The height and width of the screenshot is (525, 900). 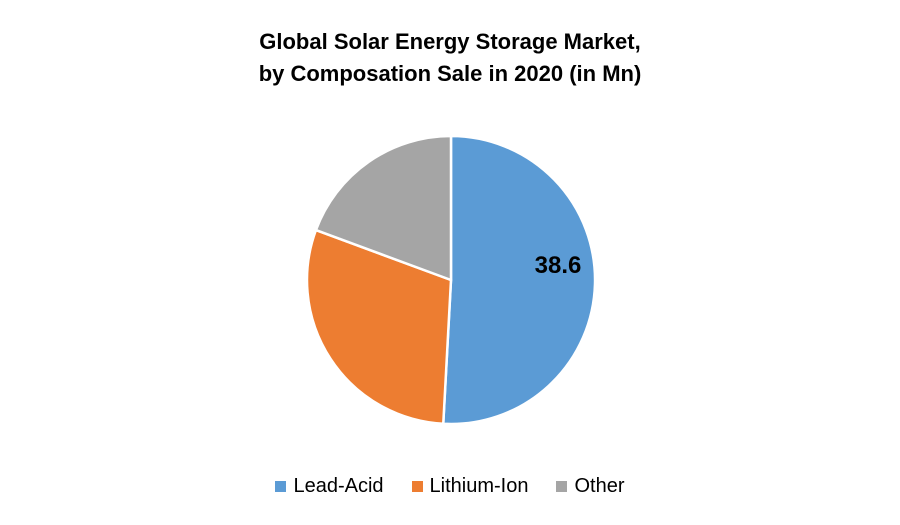 What do you see at coordinates (562, 486) in the screenshot?
I see `legend-swatch-other-icon` at bounding box center [562, 486].